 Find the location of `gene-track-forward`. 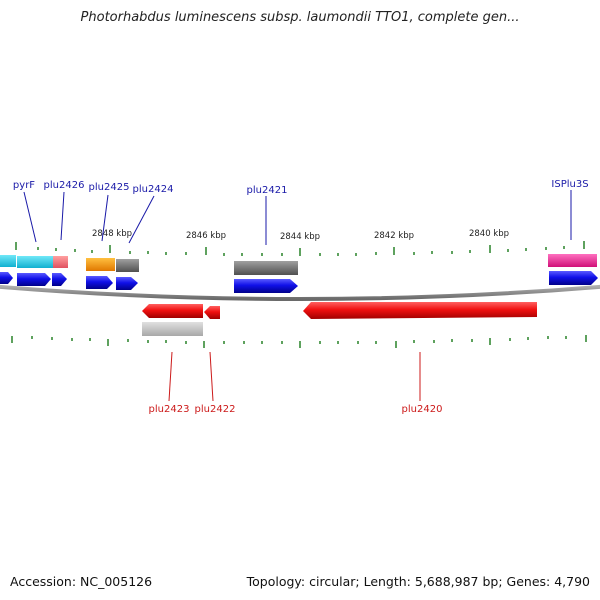

gene-track-forward is located at coordinates (299, 282).